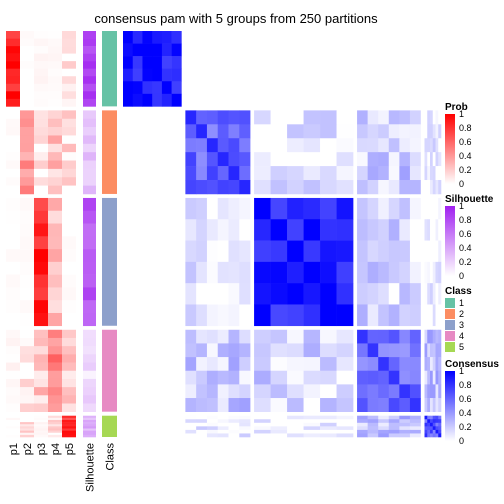 The image size is (504, 504). What do you see at coordinates (27, 50) in the screenshot?
I see `prob-cell-p2-class1` at bounding box center [27, 50].